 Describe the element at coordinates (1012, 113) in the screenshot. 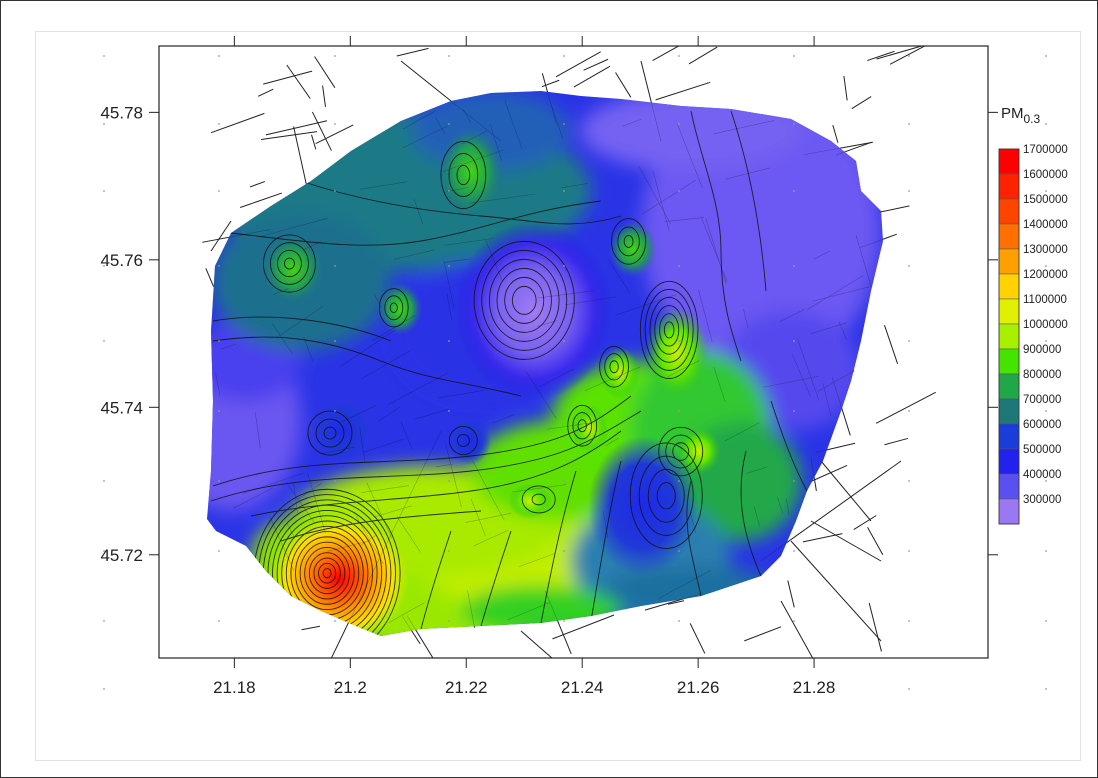

I see `colorbar-title-main: PM` at that location.